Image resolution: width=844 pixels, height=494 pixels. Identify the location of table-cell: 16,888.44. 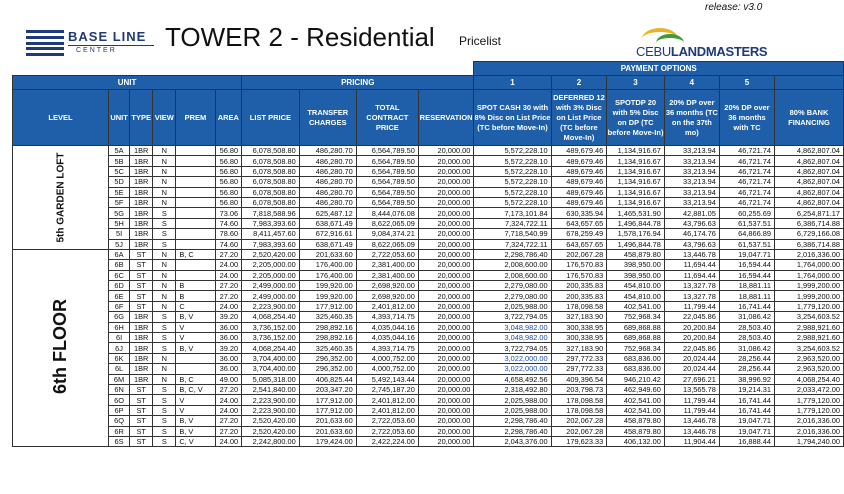
(746, 441).